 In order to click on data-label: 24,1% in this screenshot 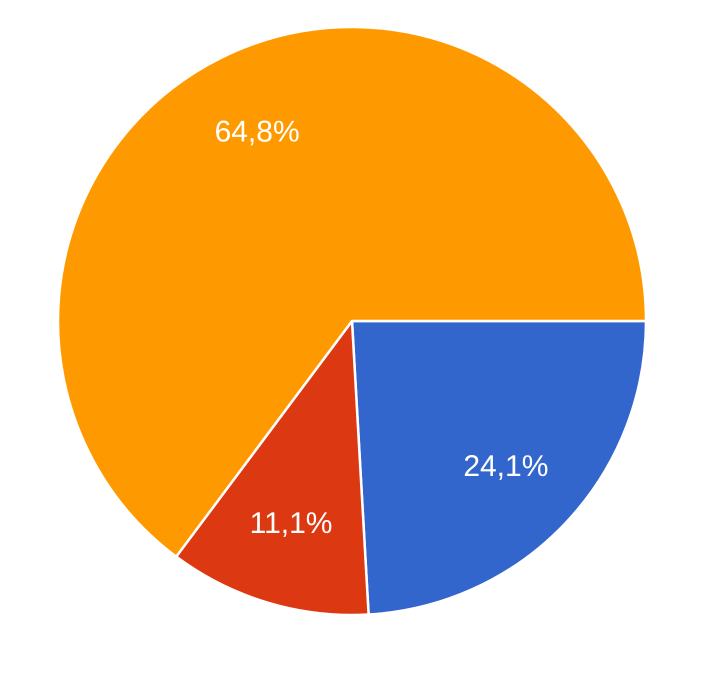, I will do `click(505, 466)`.